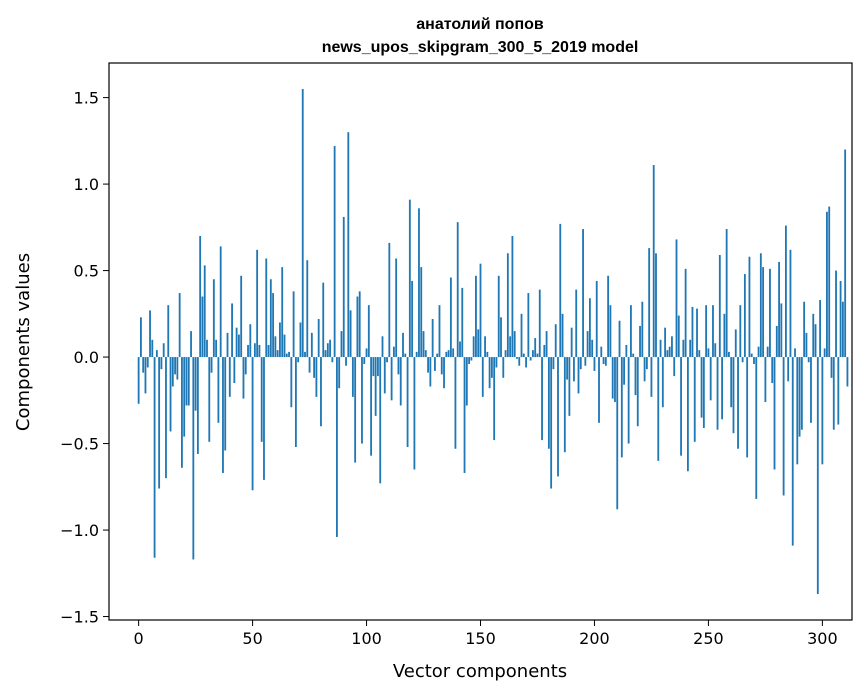  Describe the element at coordinates (480, 638) in the screenshot. I see `x-tick-label: 150` at that location.